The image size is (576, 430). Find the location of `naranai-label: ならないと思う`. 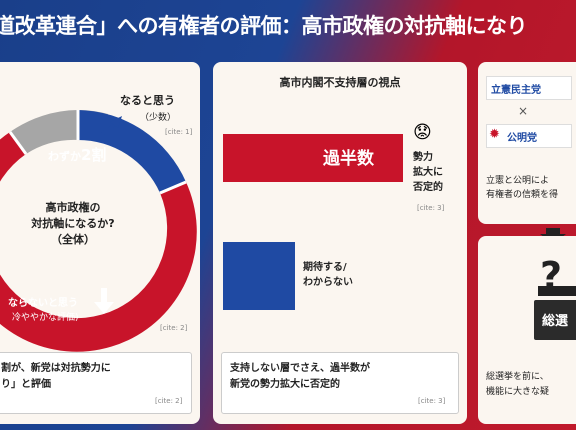

naranai-label: ならないと思う is located at coordinates (43, 303).